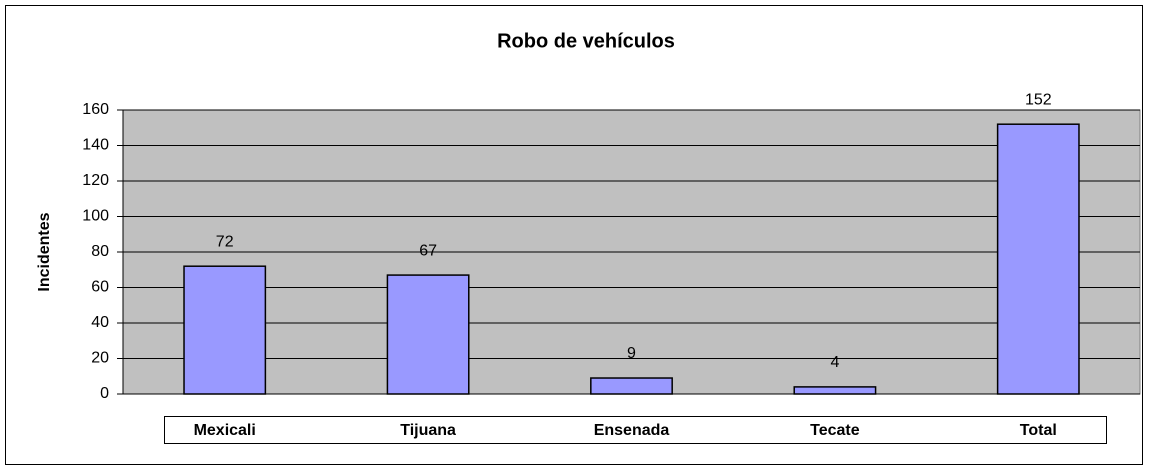  Describe the element at coordinates (104, 393) in the screenshot. I see `y-tick-label: 0` at that location.